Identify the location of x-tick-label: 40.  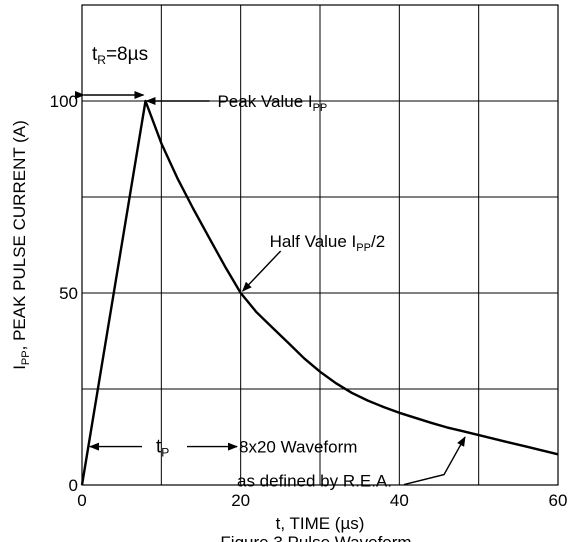
(399, 500).